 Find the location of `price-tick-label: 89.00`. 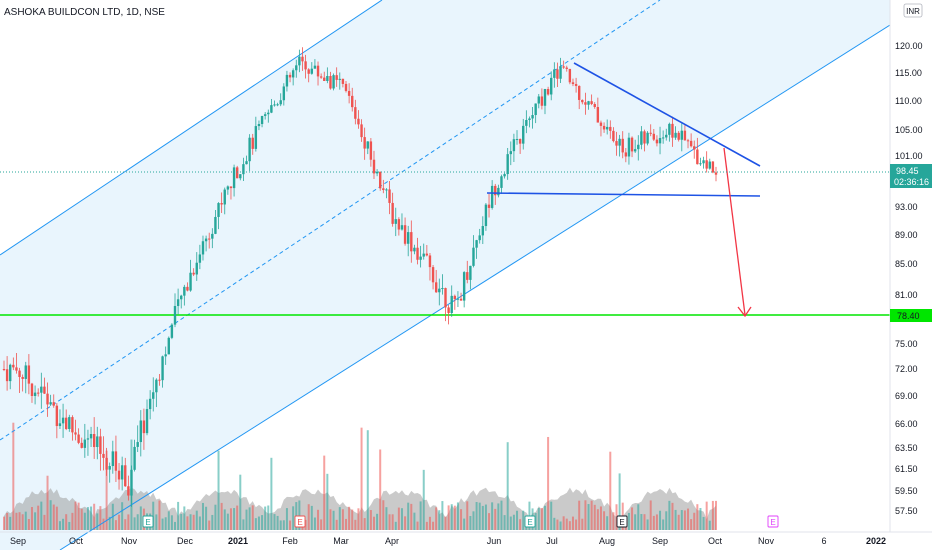

price-tick-label: 89.00 is located at coordinates (906, 235).